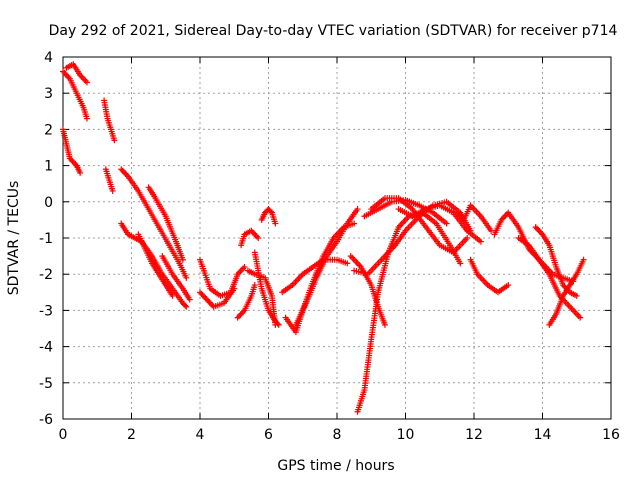 This screenshot has width=640, height=485. Describe the element at coordinates (48, 58) in the screenshot. I see `y-tick-label: 4` at that location.